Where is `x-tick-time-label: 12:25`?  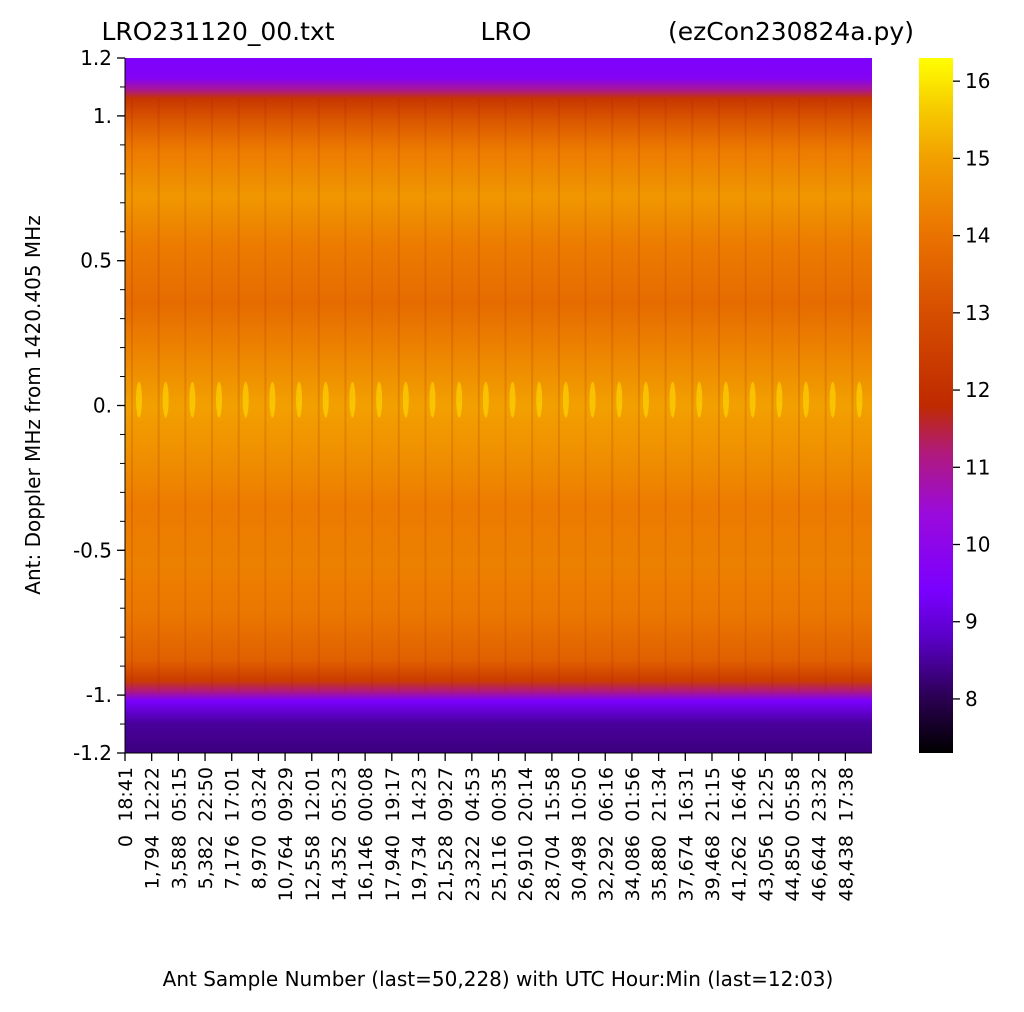
x-tick-time-label: 12:25 is located at coordinates (766, 794).